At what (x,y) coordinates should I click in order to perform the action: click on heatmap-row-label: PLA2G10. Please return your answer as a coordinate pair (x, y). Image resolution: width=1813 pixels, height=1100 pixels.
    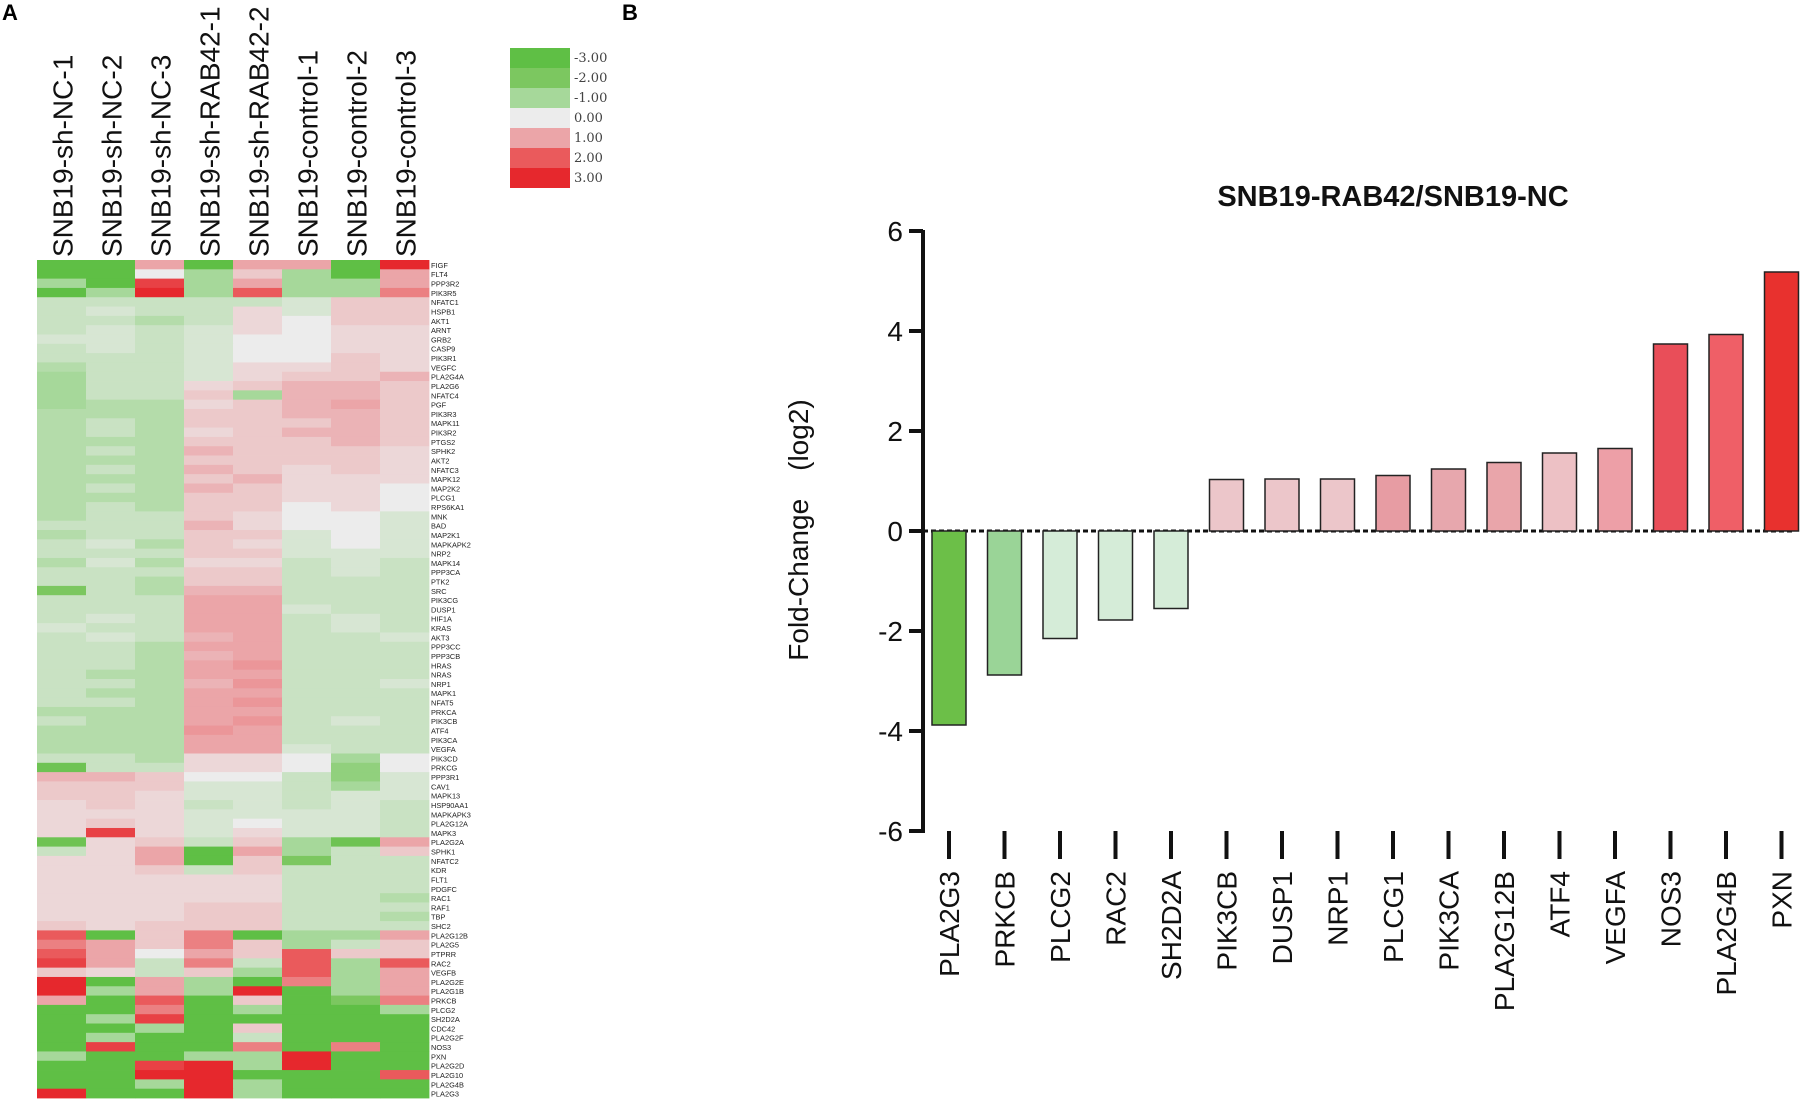
    Looking at the image, I should click on (447, 1075).